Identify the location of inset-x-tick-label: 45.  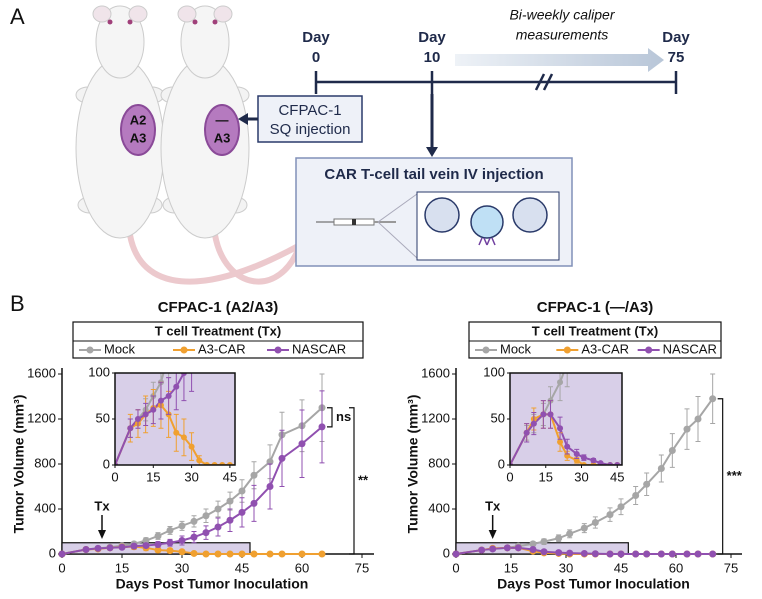
(617, 476).